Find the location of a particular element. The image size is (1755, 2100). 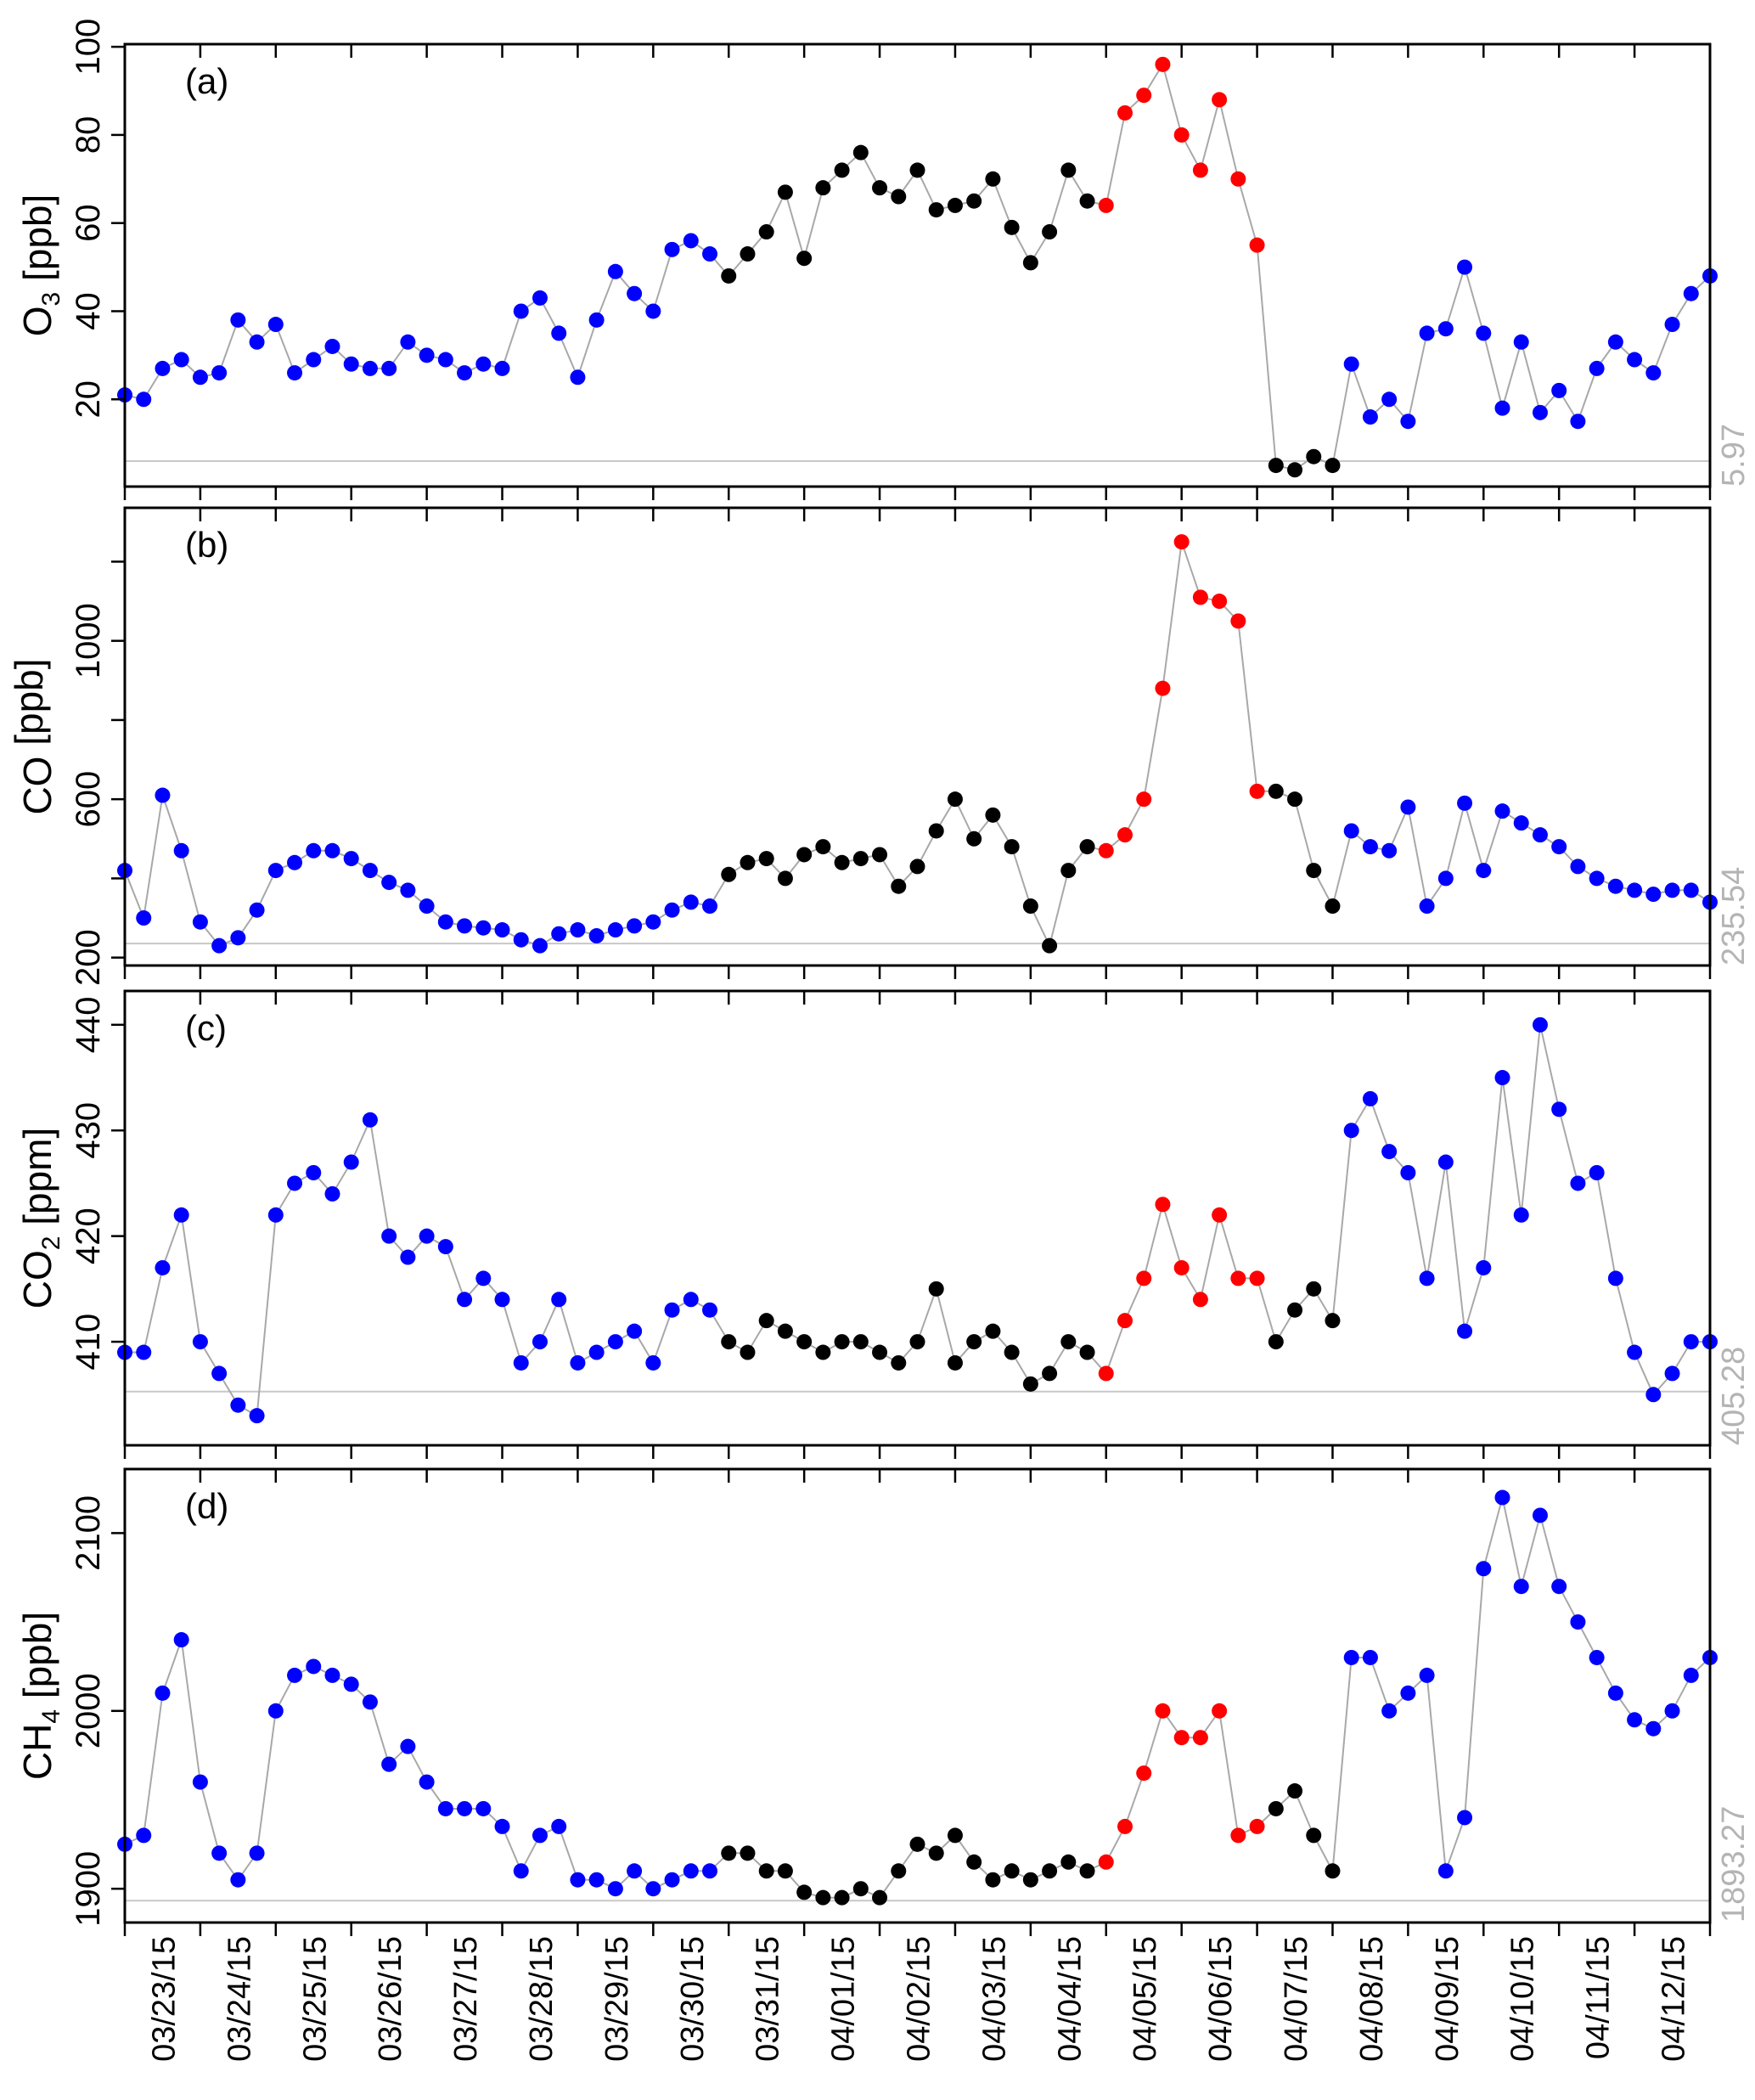

date-label: 04/04/15 is located at coordinates (1070, 1999).